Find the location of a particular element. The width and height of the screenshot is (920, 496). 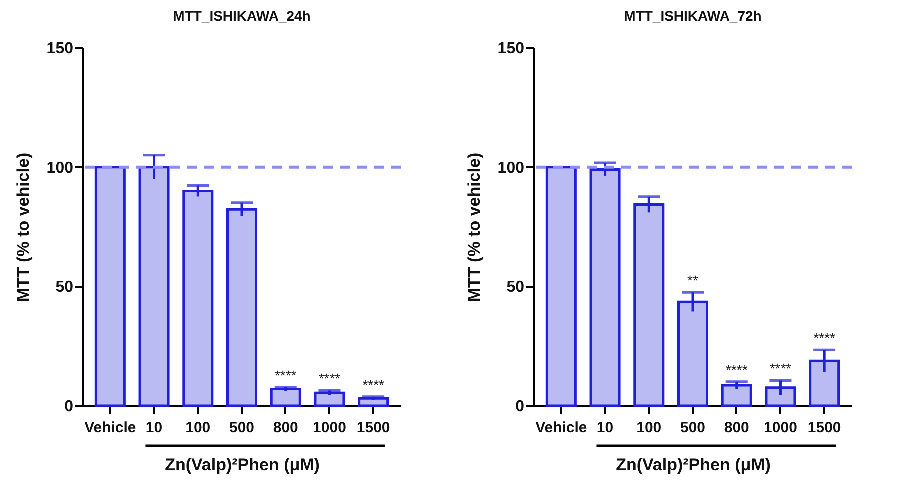

data-label: ** is located at coordinates (693, 280).